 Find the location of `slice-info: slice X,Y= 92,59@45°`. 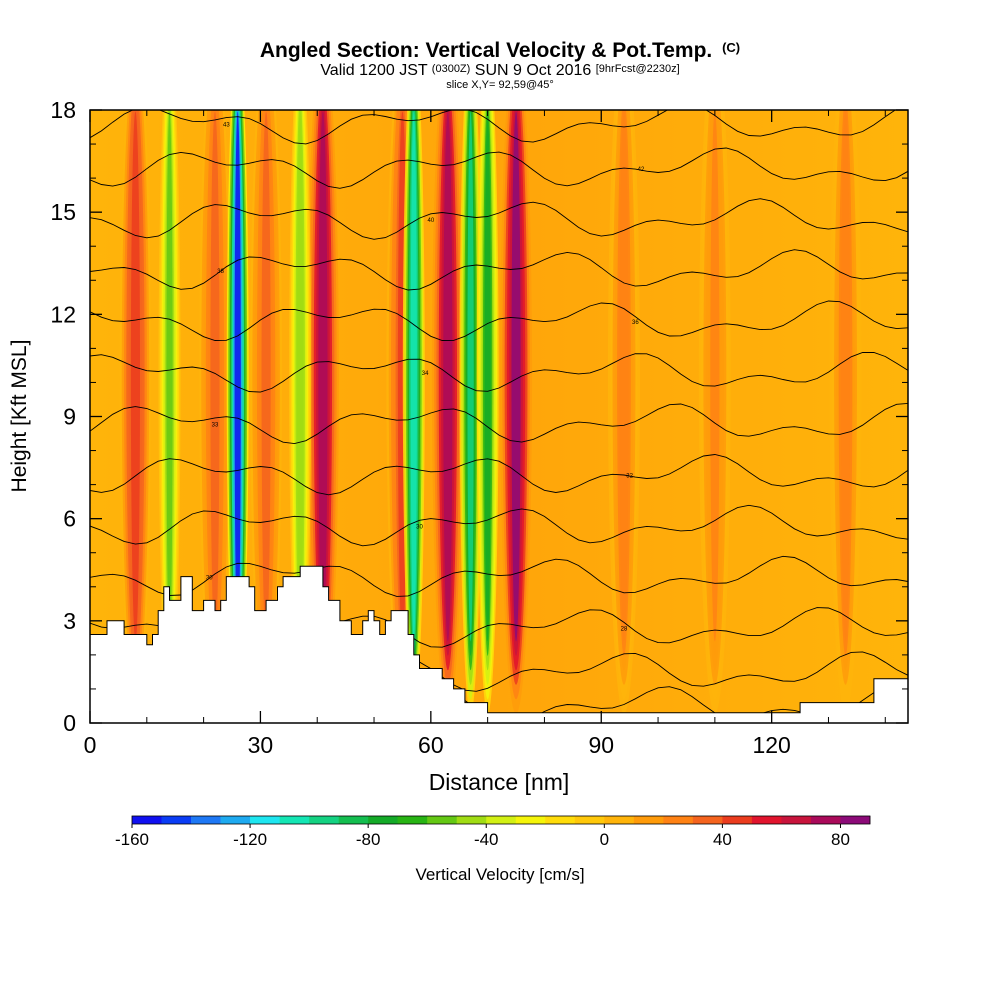

slice-info: slice X,Y= 92,59@45° is located at coordinates (500, 85).